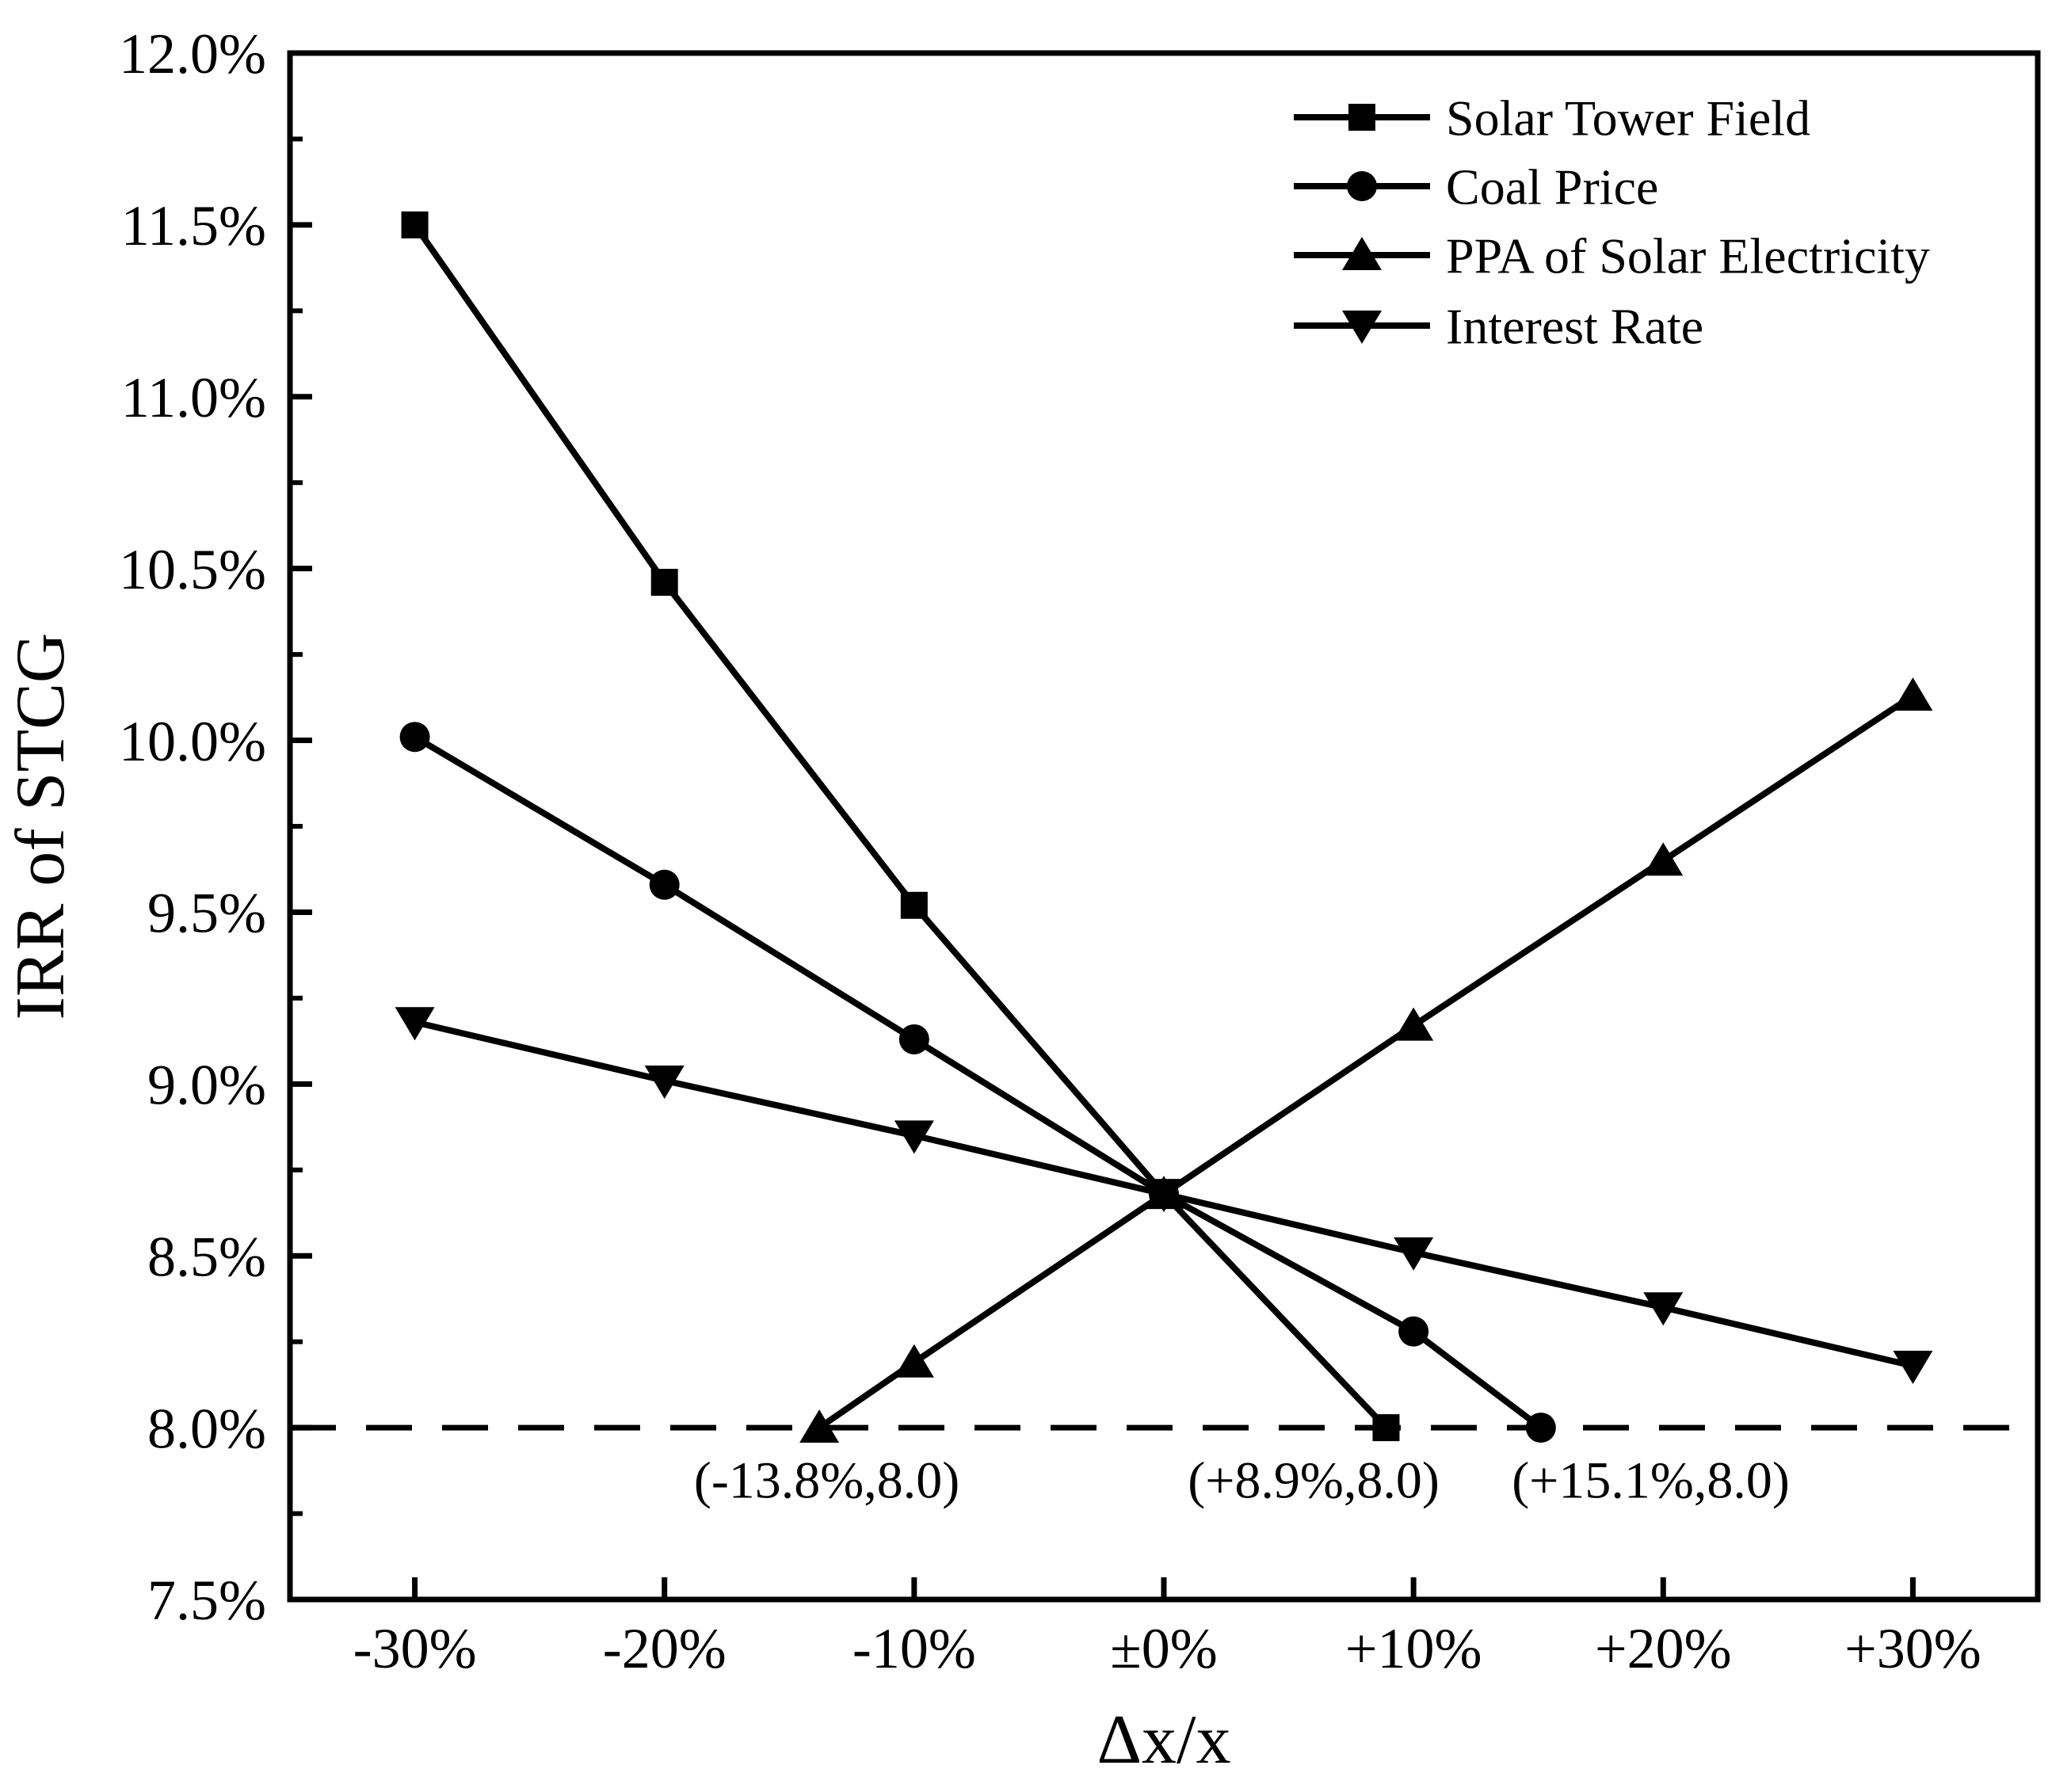 This screenshot has width=2071, height=1792. What do you see at coordinates (1362, 328) in the screenshot?
I see `legend-3-marker-triangle-down` at bounding box center [1362, 328].